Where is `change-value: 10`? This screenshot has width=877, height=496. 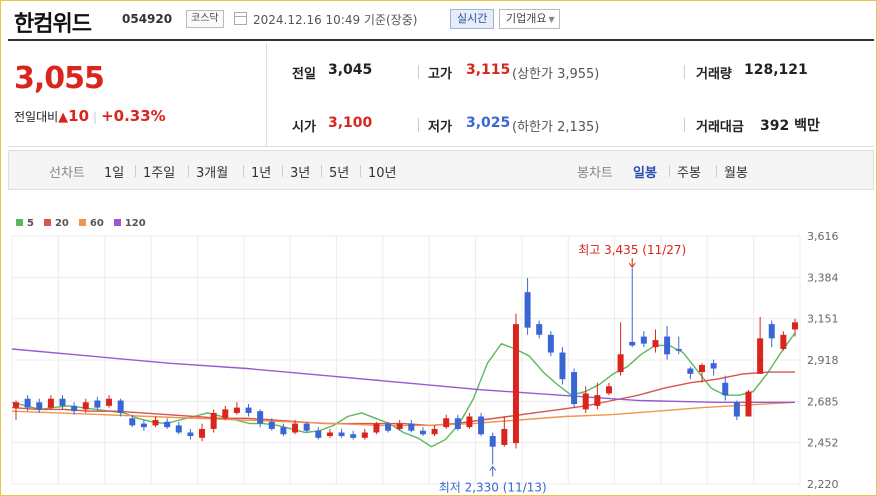
change-value: 10 is located at coordinates (79, 116).